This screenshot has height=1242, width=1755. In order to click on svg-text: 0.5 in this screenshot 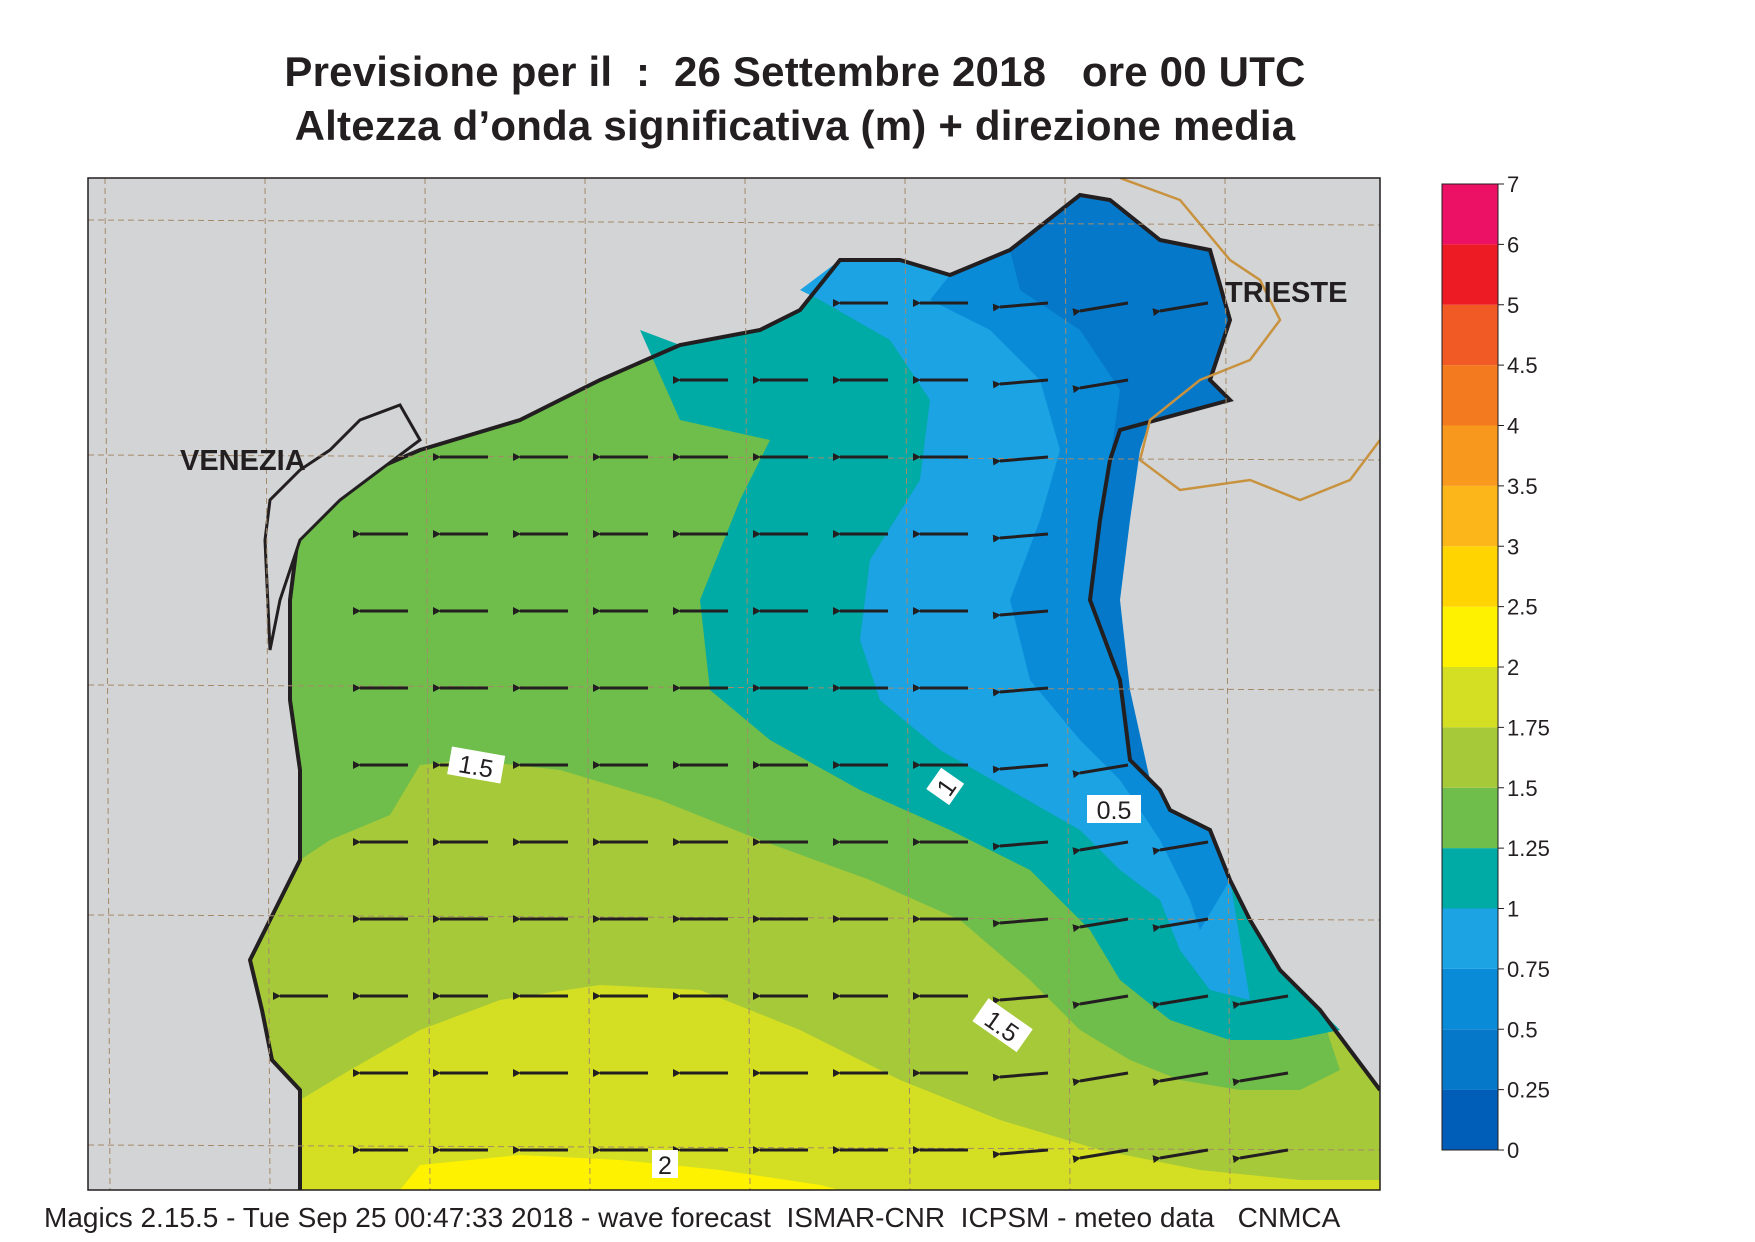, I will do `click(1114, 811)`.